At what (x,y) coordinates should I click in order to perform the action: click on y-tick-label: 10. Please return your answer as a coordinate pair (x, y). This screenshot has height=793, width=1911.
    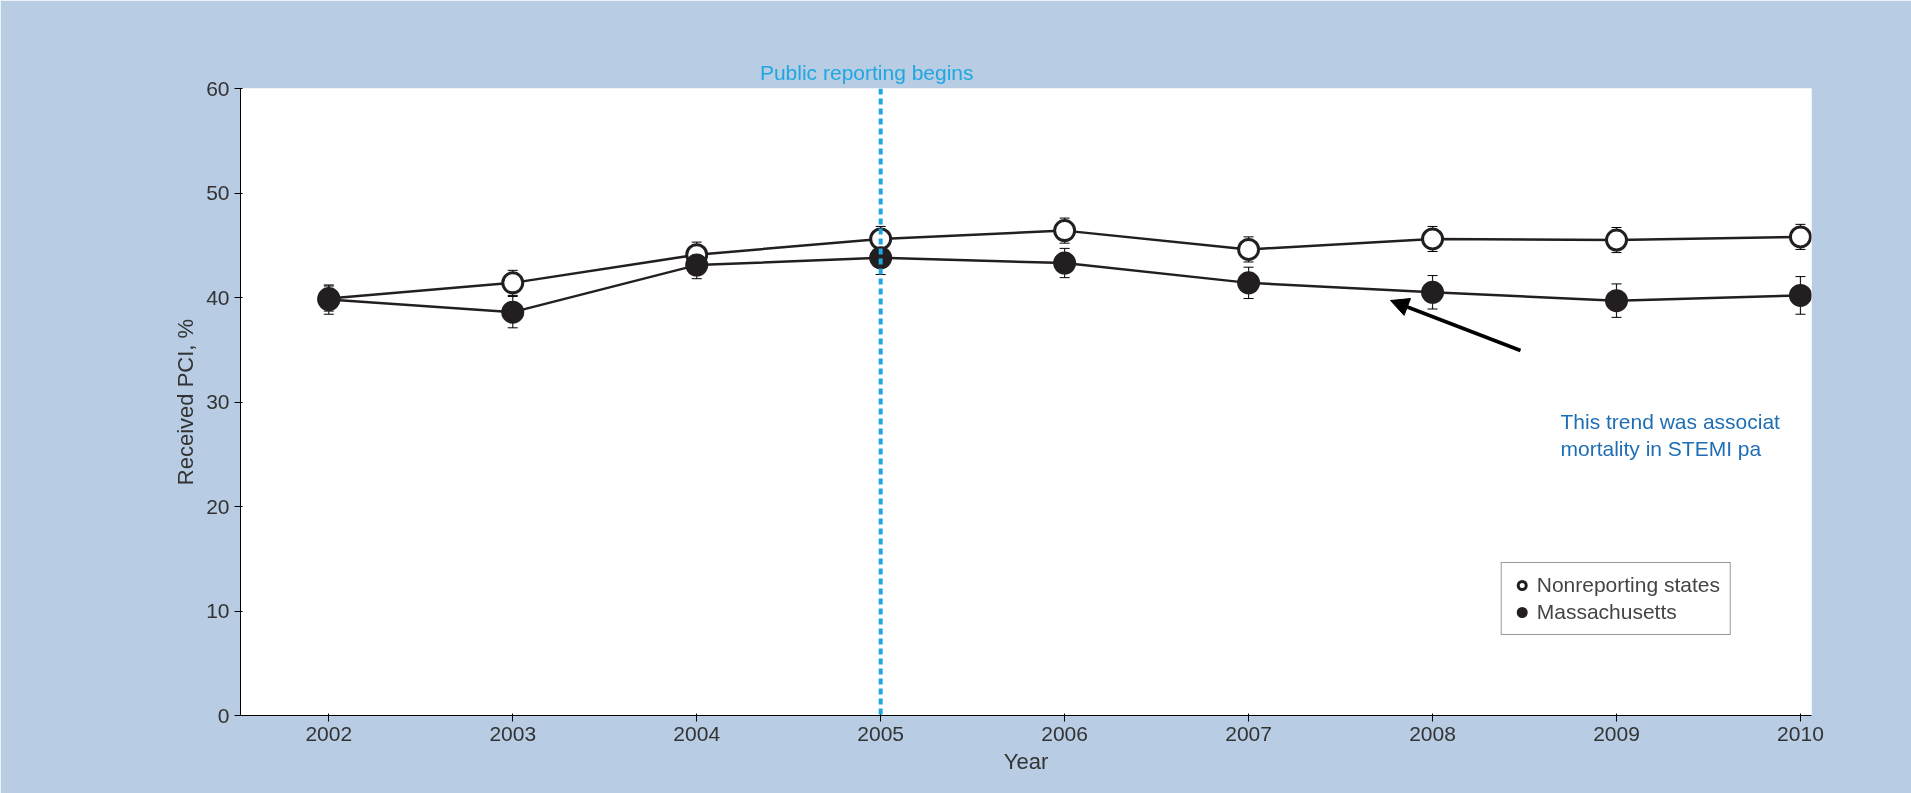
    Looking at the image, I should click on (218, 610).